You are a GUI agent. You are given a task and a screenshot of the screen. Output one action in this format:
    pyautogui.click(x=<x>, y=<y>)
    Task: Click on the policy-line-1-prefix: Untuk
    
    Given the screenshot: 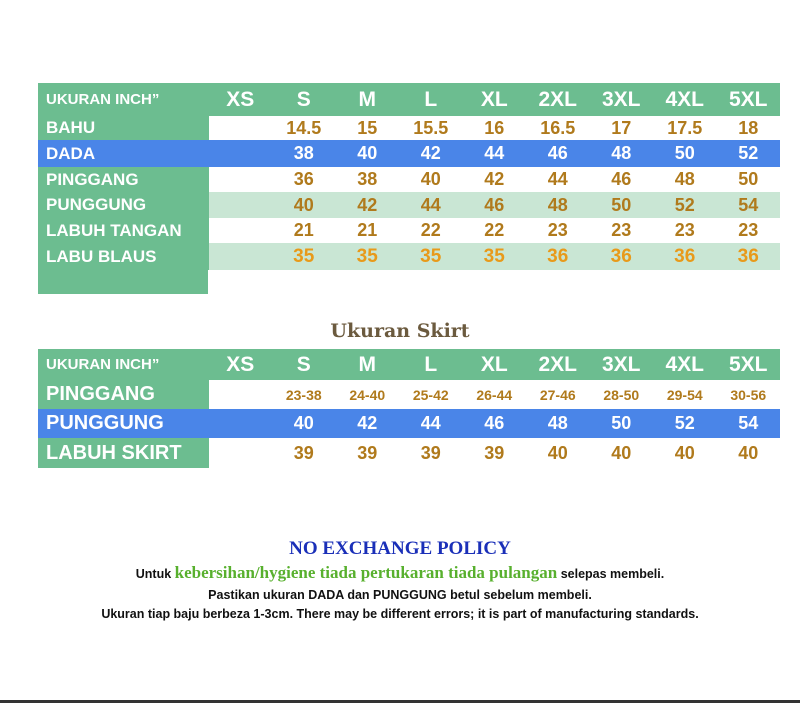 What is the action you would take?
    pyautogui.click(x=155, y=574)
    